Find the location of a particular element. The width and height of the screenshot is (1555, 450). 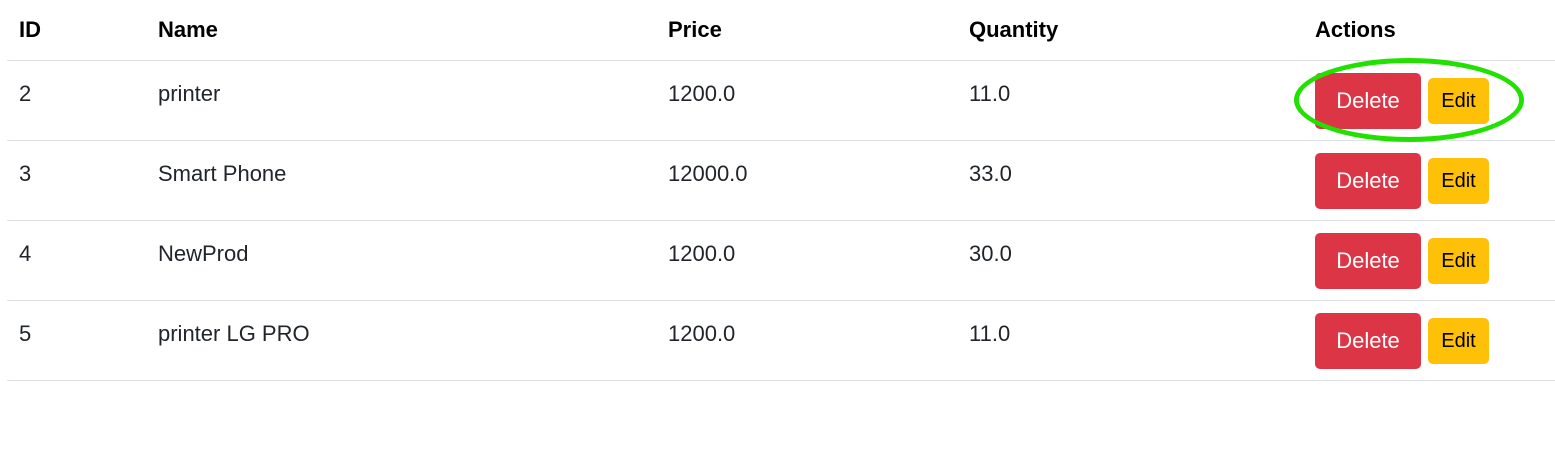

cell-id: 2 is located at coordinates (76, 100).